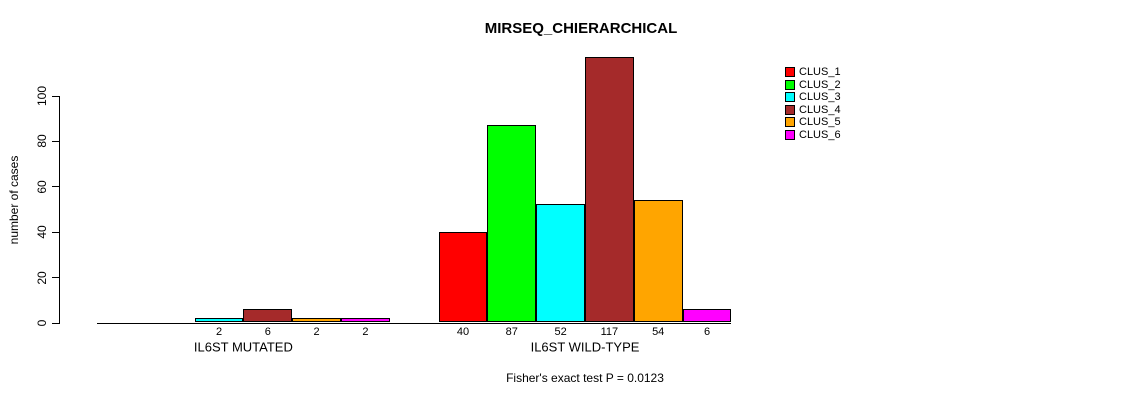  I want to click on legend-item: CLUS_6, so click(813, 135).